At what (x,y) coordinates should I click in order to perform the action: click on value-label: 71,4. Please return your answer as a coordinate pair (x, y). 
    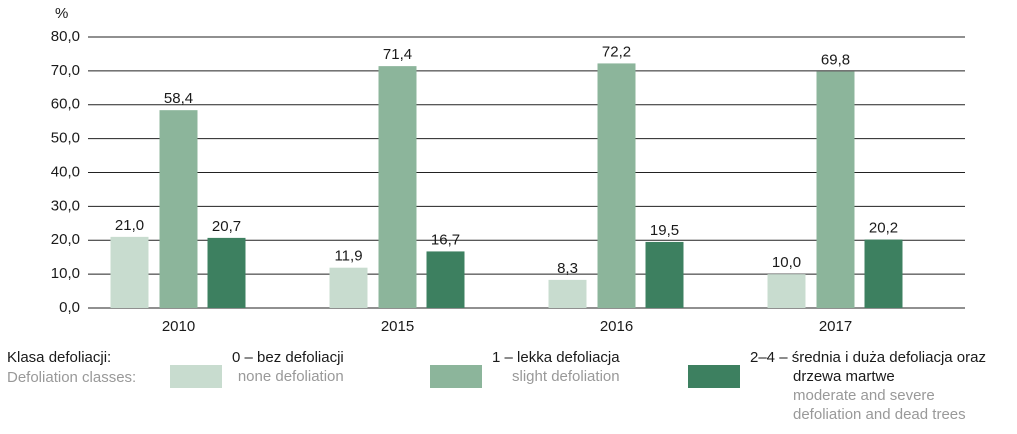
    Looking at the image, I should click on (397, 54).